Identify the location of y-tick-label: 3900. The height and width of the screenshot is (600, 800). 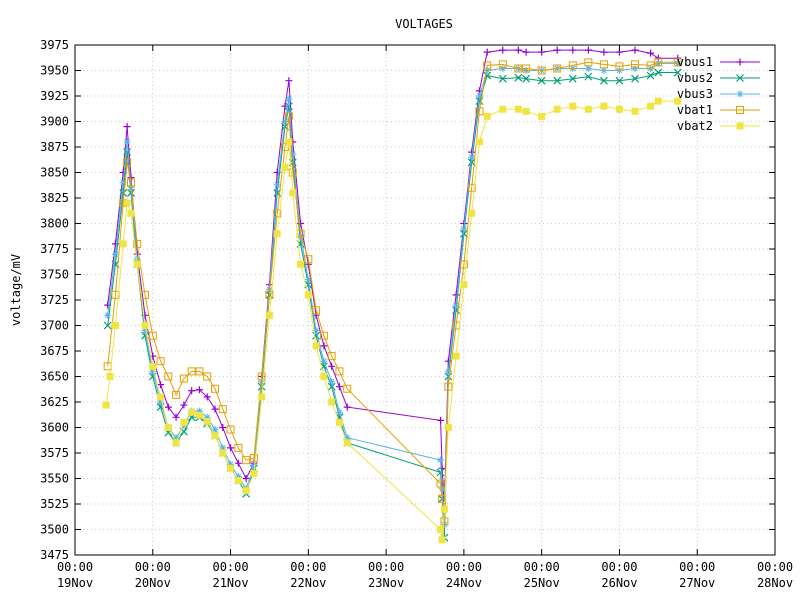
(54, 122).